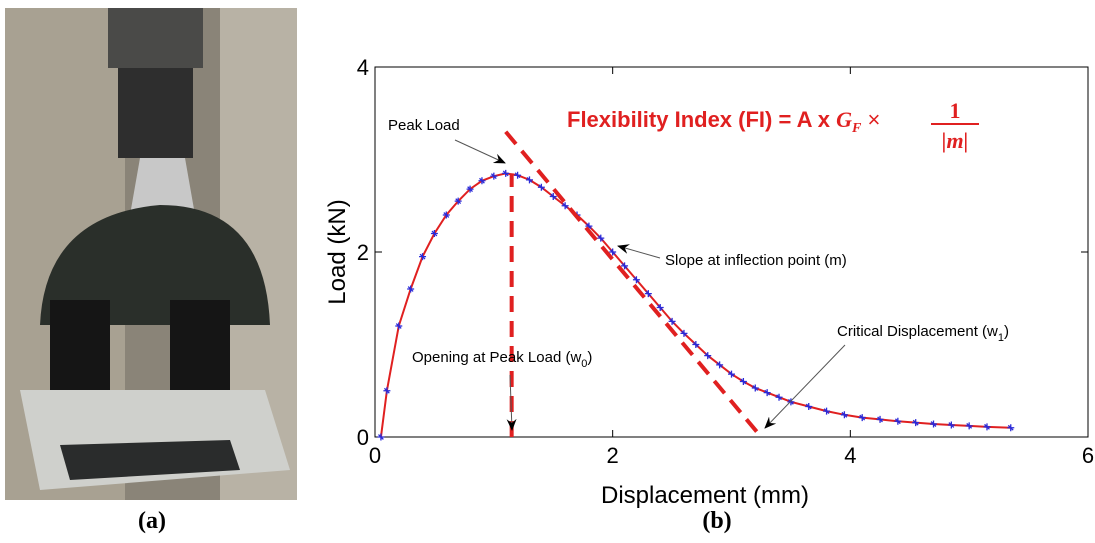  I want to click on formula-text: ×, so click(870, 119).